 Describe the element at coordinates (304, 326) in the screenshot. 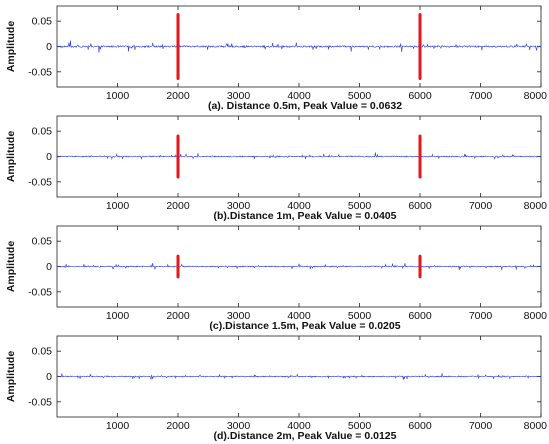

I see `panel-caption: (c).Distance 1.5m, Peak Value = 0.0205` at that location.